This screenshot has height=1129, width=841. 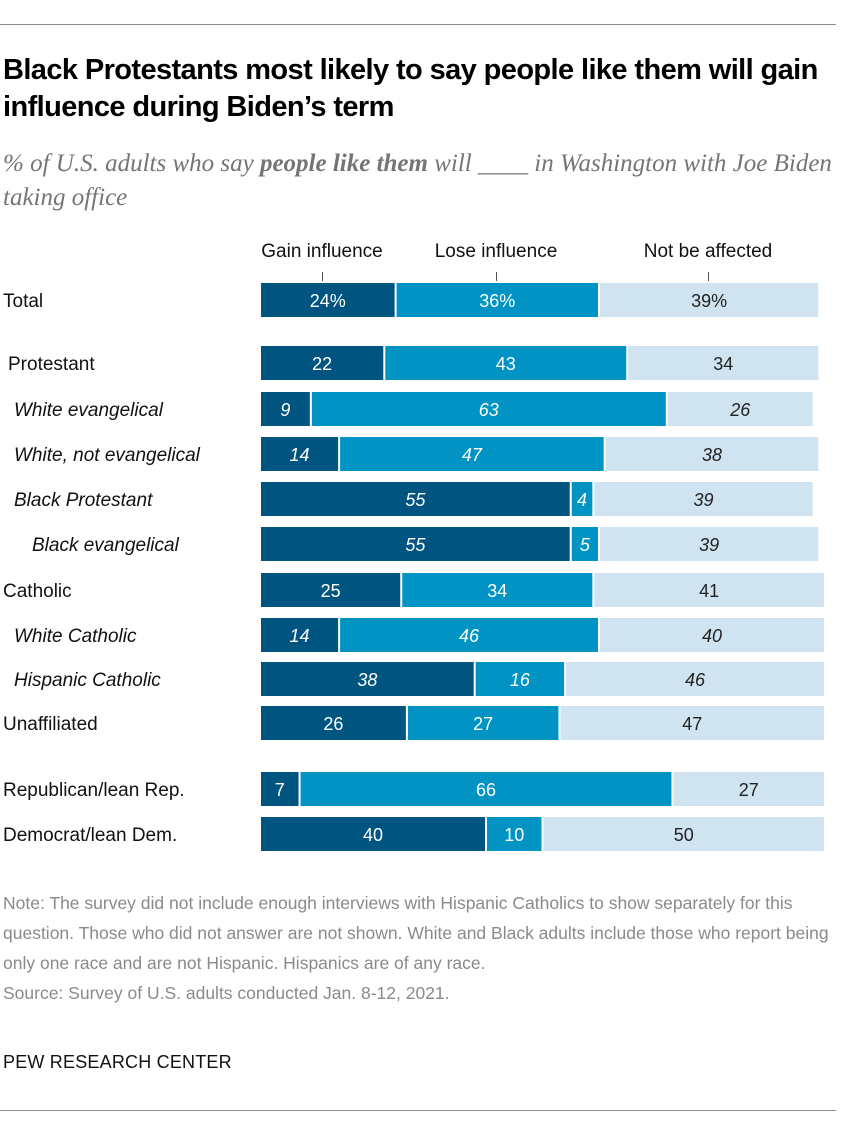 I want to click on data-label-lose: 63, so click(x=489, y=410).